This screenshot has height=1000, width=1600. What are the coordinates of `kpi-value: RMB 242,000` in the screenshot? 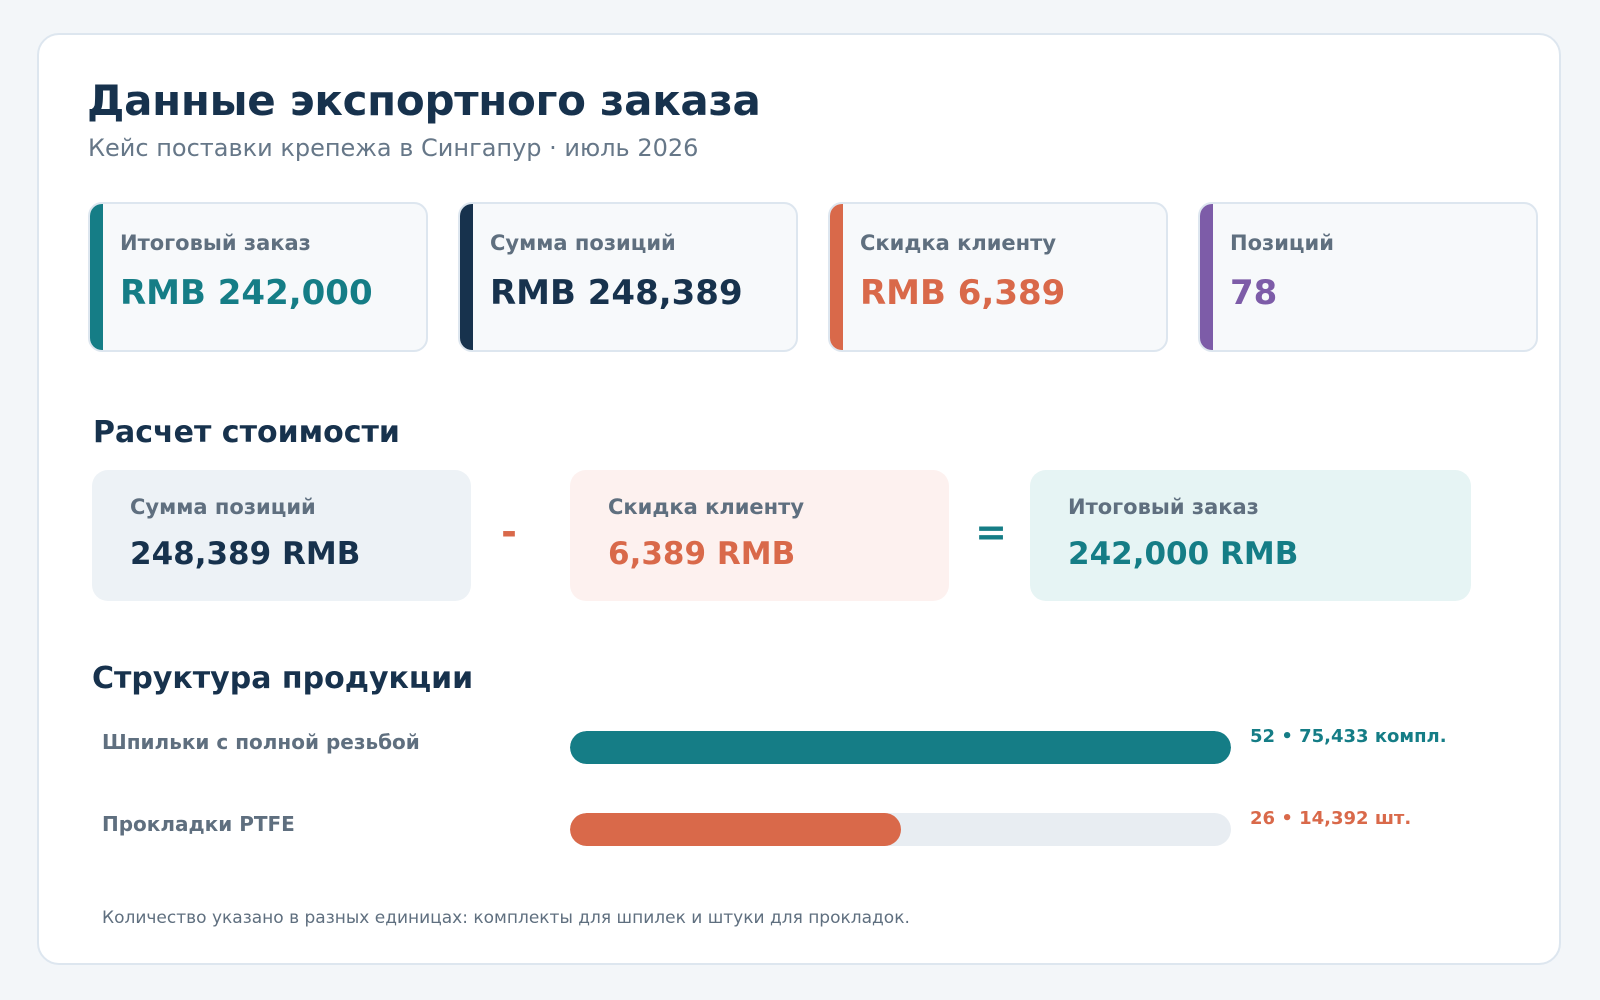 It's located at (246, 293).